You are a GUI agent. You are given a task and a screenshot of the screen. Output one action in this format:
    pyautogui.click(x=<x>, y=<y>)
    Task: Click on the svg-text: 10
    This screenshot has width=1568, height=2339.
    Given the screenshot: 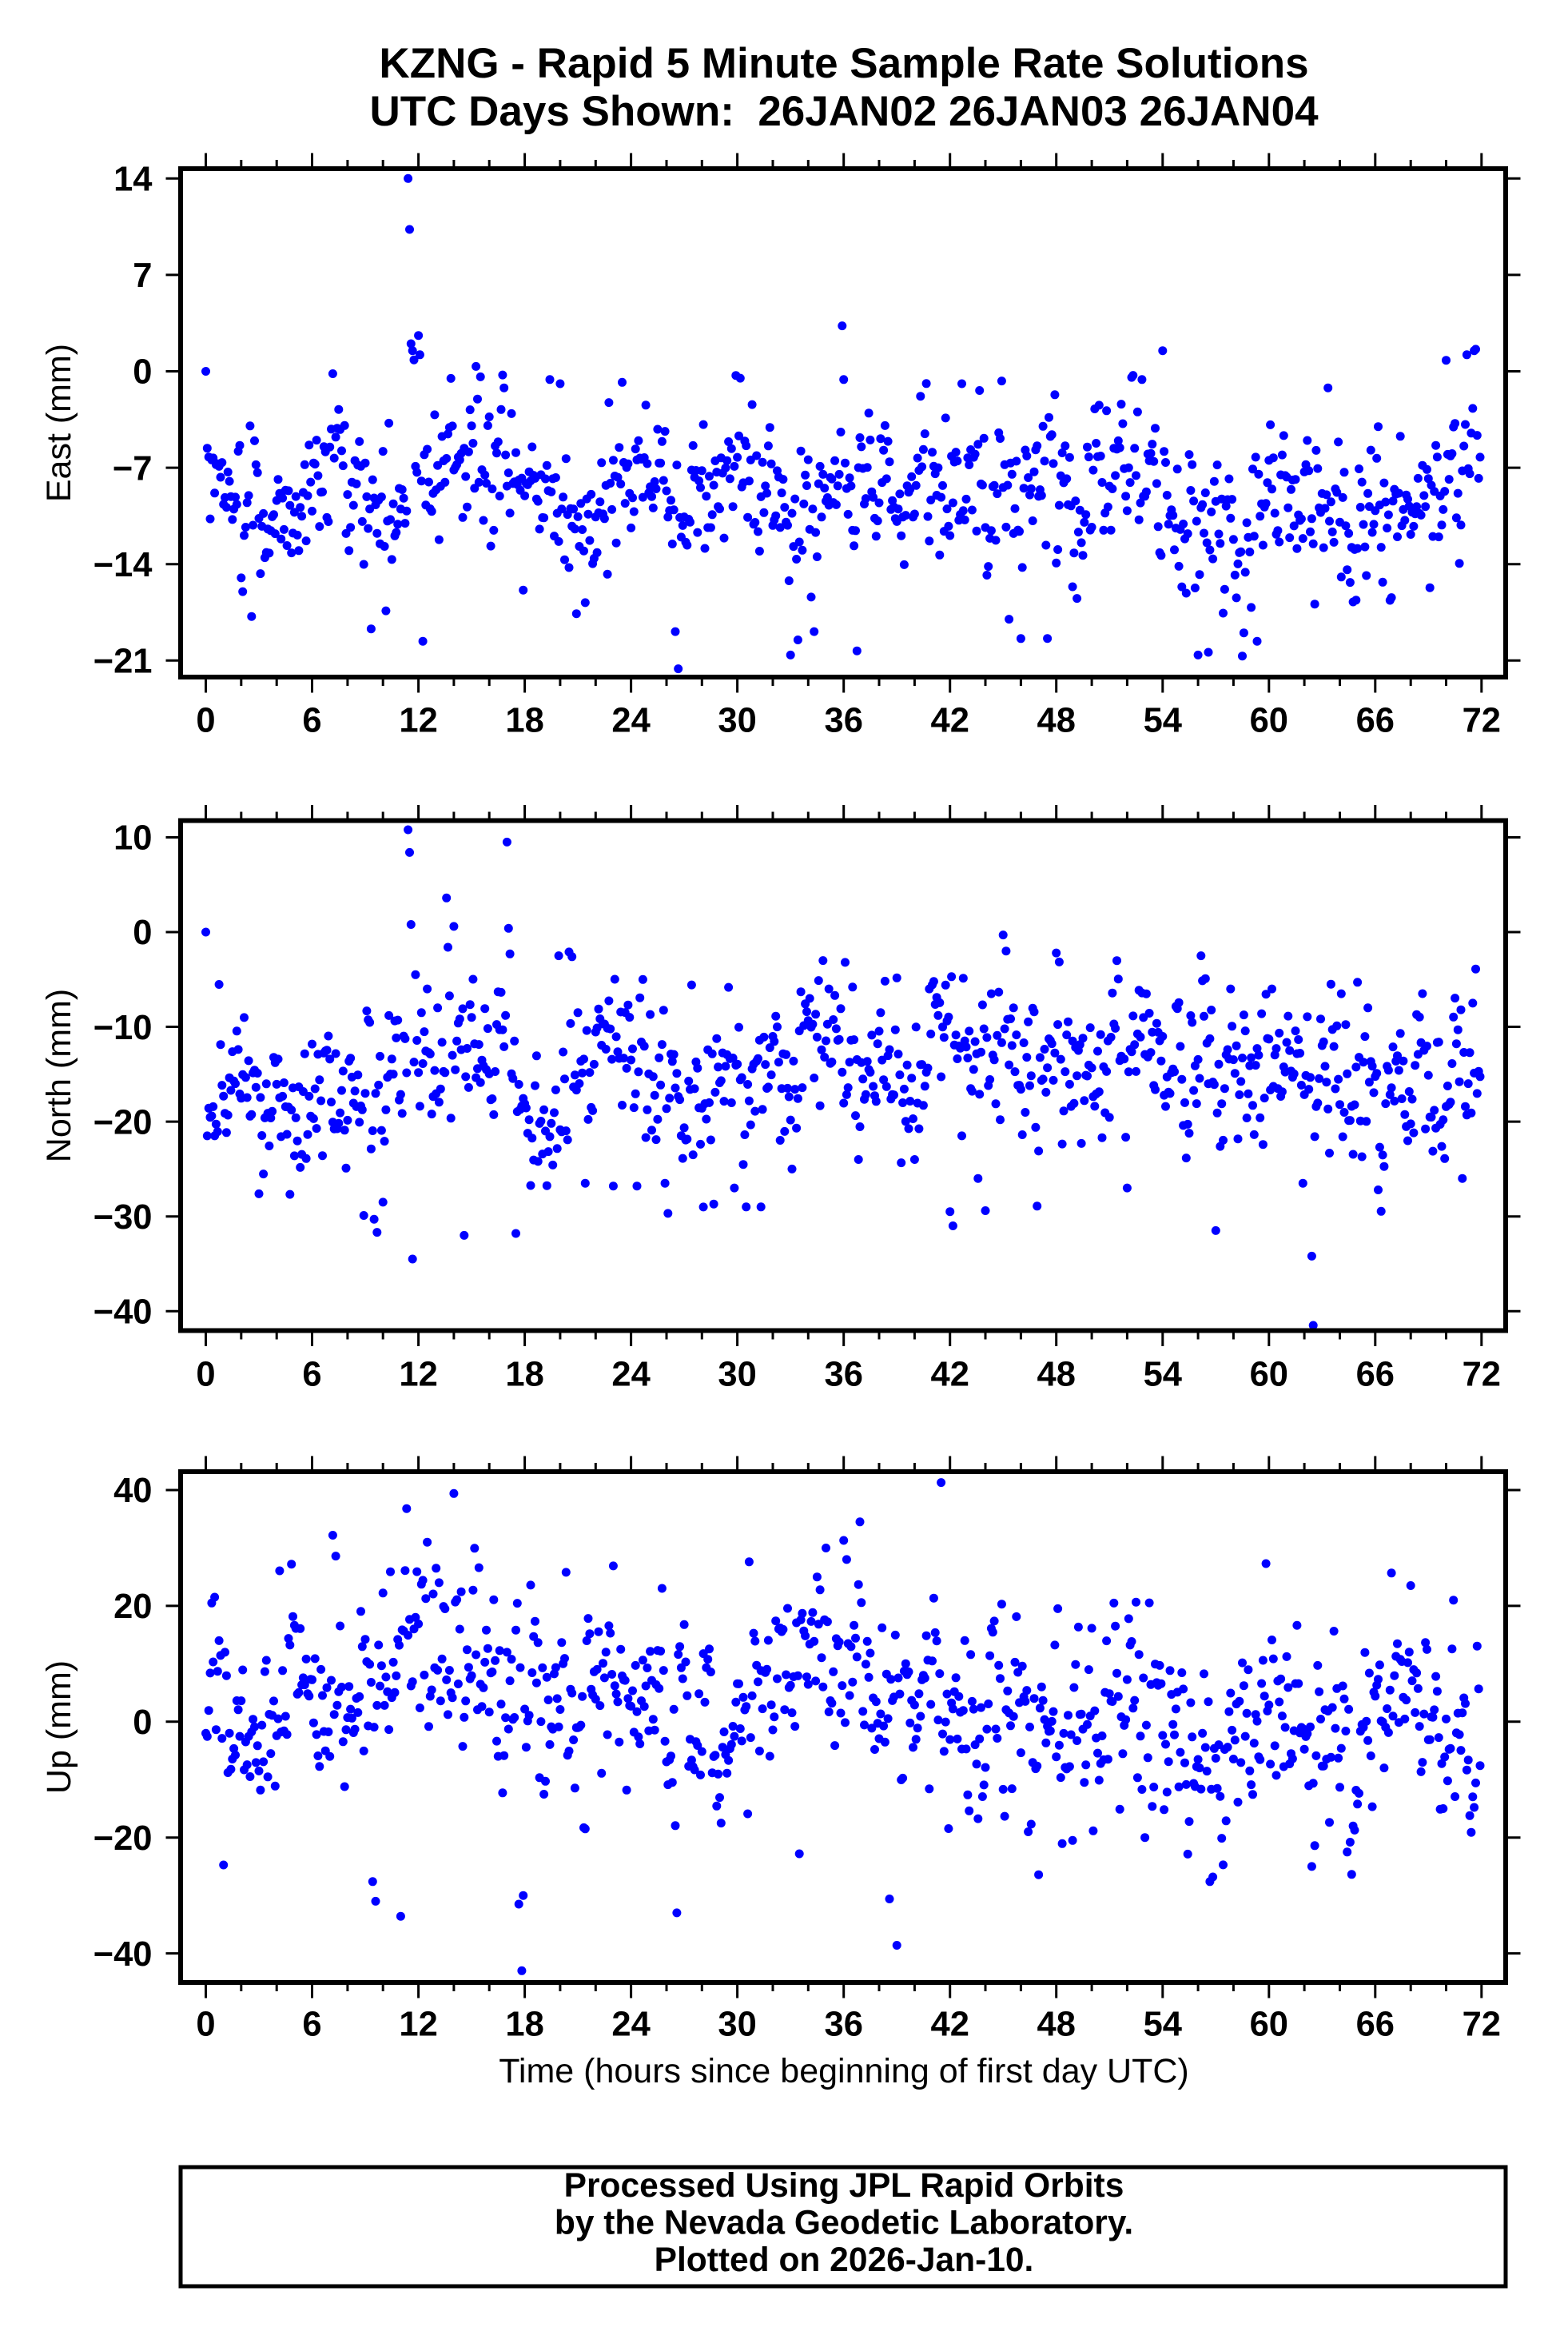 What is the action you would take?
    pyautogui.click(x=132, y=838)
    